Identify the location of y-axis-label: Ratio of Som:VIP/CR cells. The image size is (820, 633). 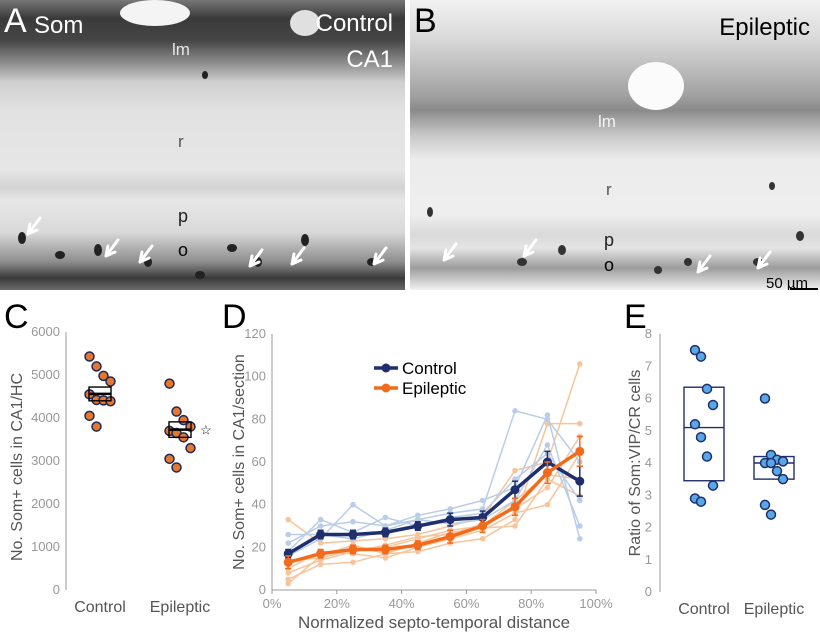
(635, 463).